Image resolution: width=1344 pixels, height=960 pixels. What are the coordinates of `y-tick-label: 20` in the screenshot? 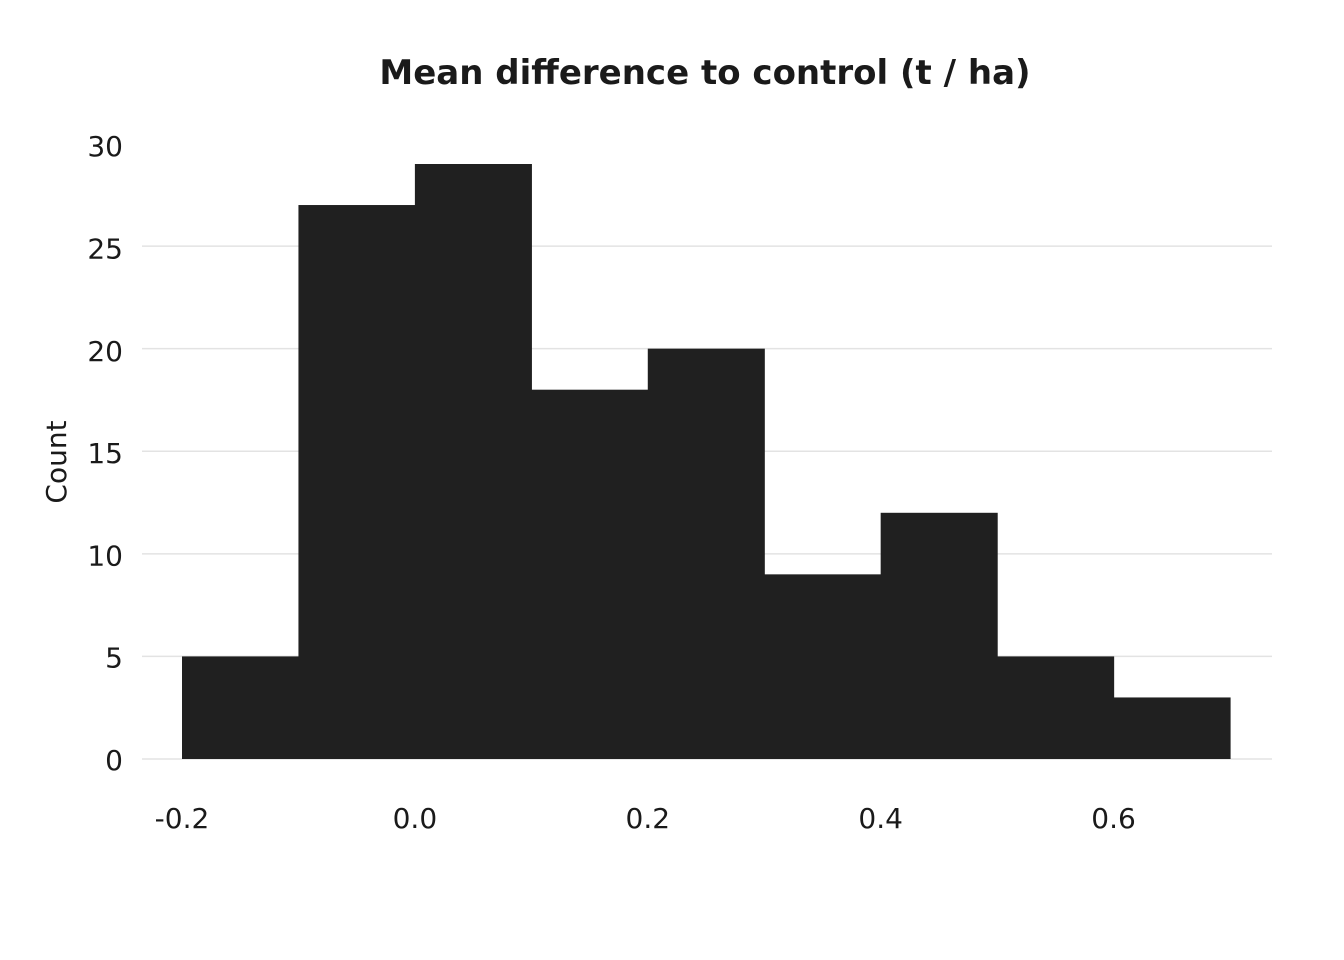 It's located at (105, 351).